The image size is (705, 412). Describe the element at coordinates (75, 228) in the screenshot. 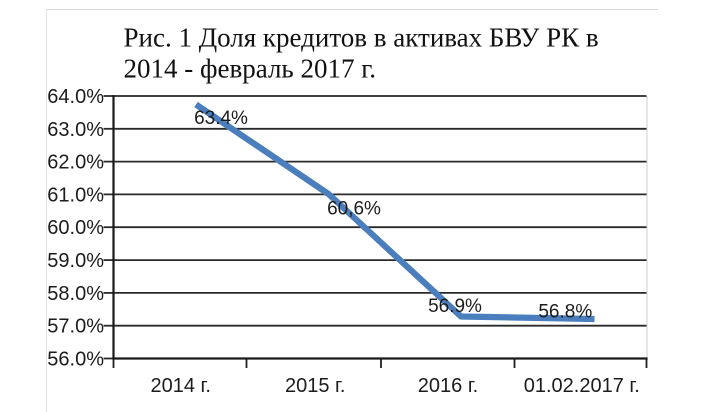

I see `svg-text: 60.0%` at that location.